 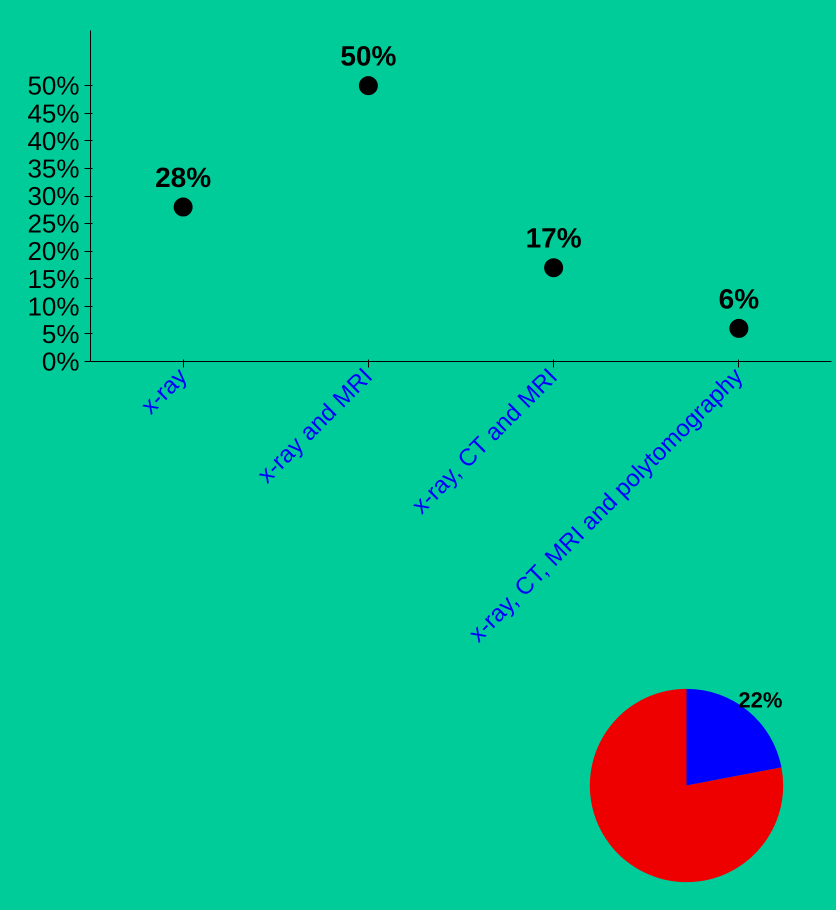 I want to click on y-tick-label: 5%, so click(x=61, y=333).